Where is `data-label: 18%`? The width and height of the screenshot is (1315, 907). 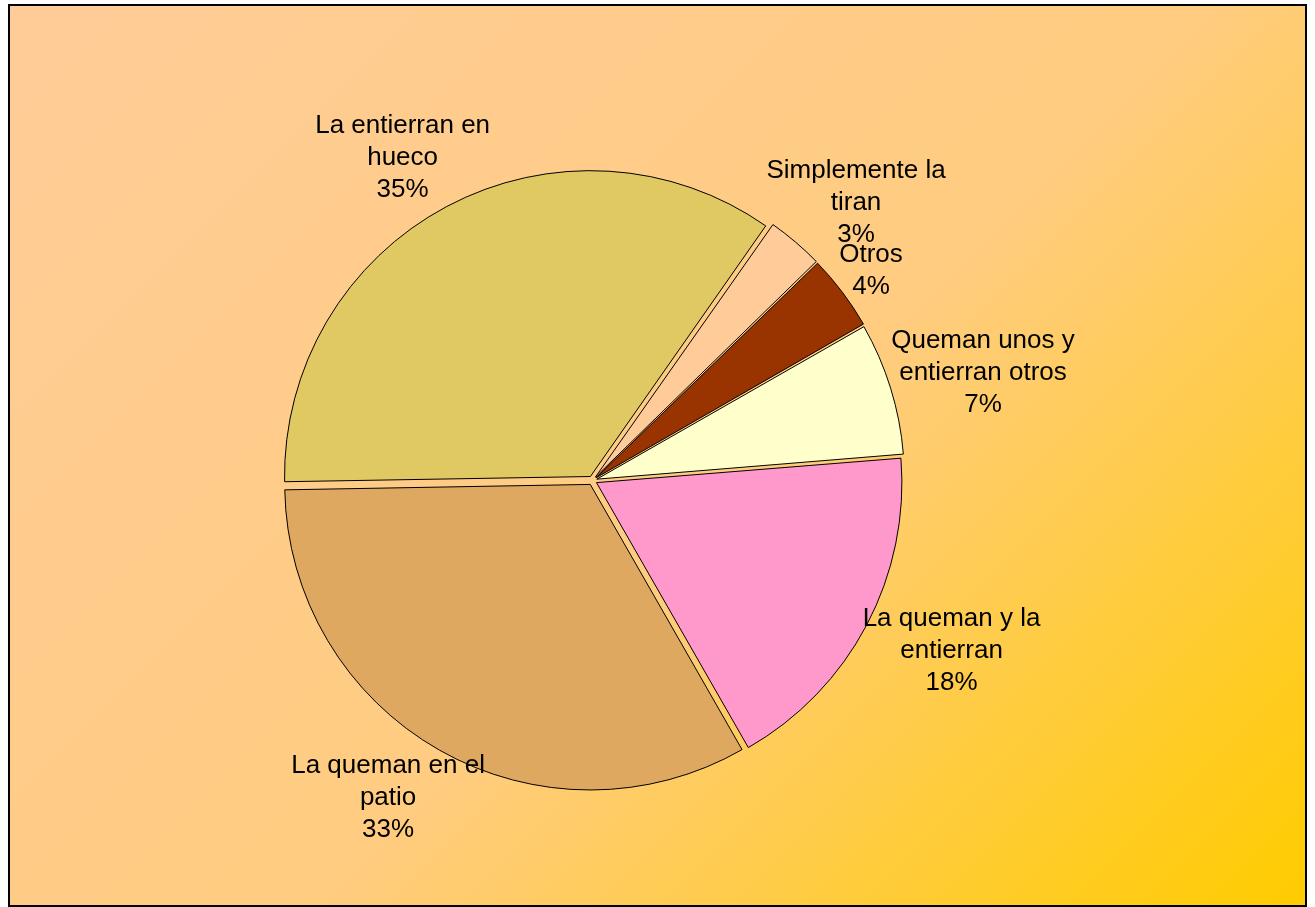
data-label: 18% is located at coordinates (951, 680).